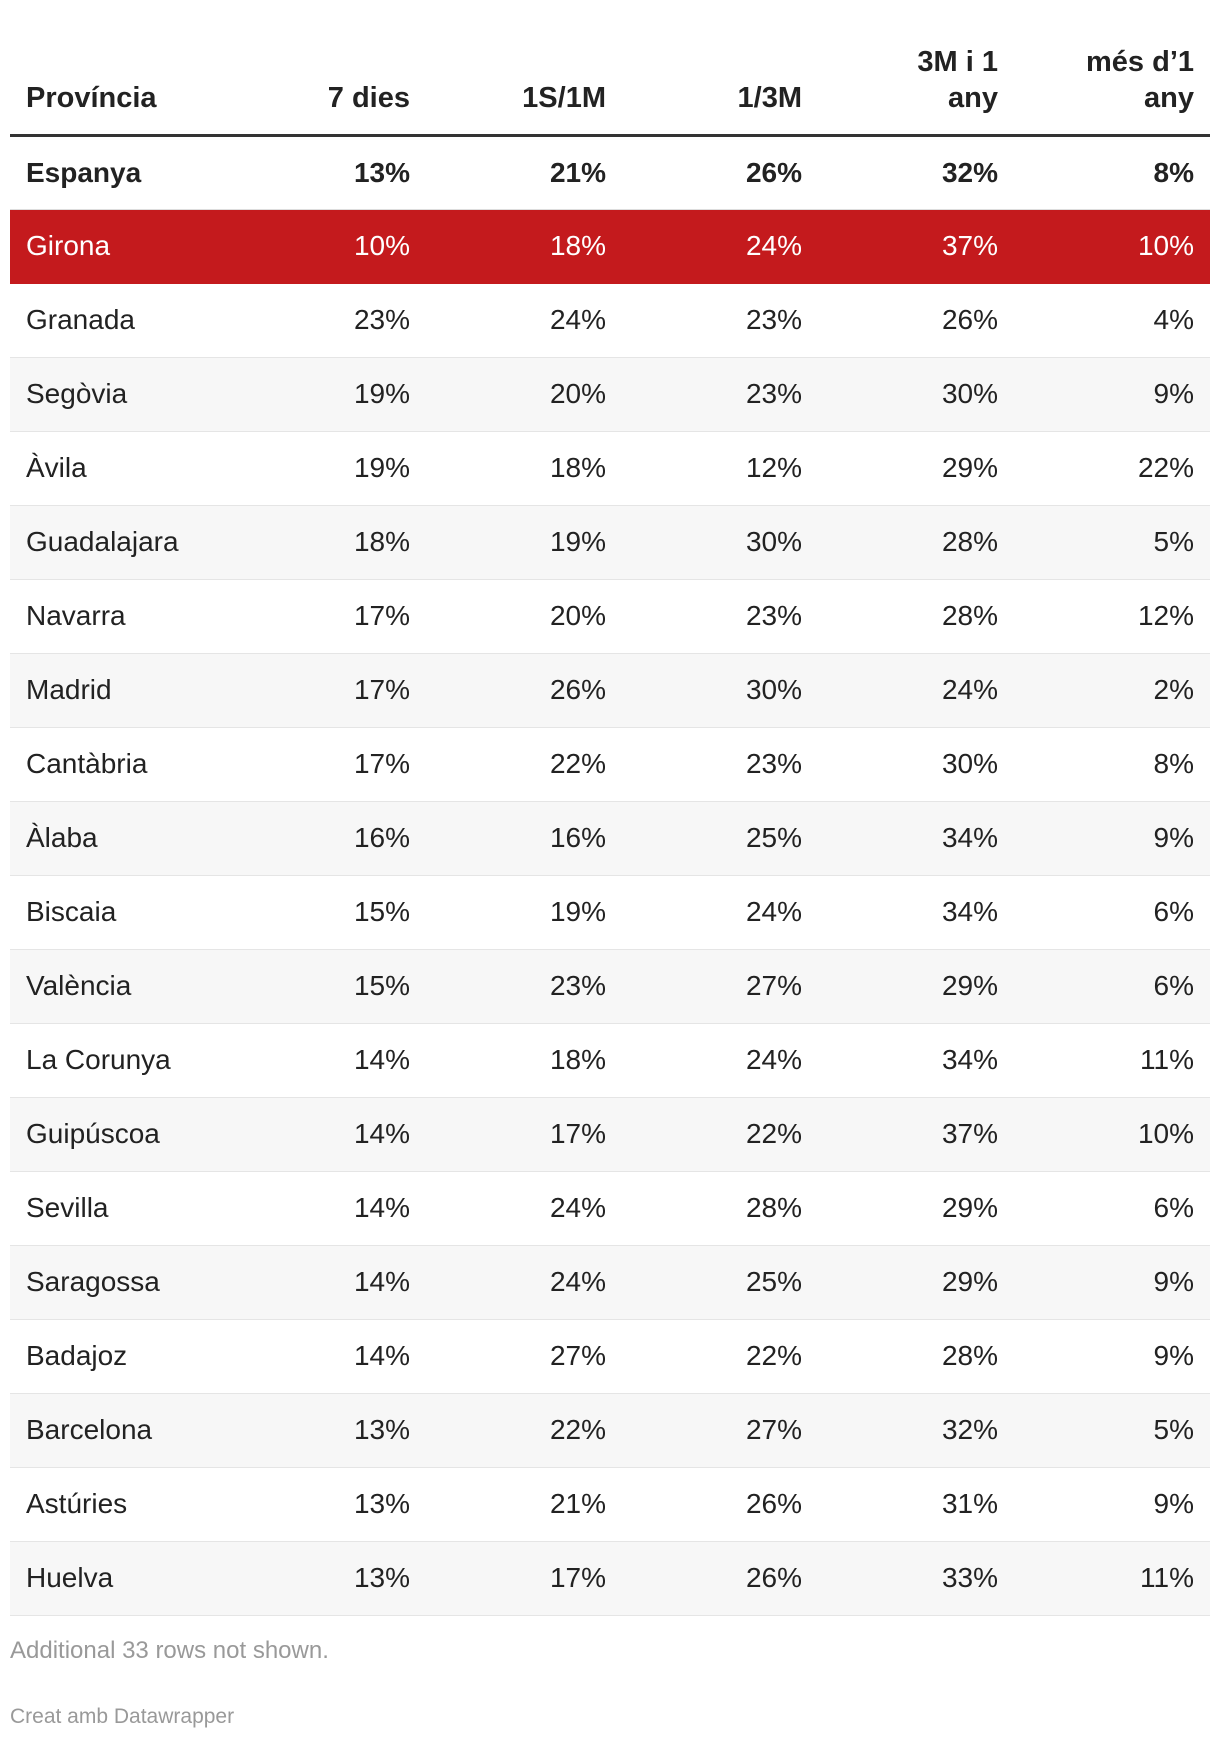 This screenshot has width=1220, height=1742. I want to click on table-row: Girona 10% 18% 24% 37% 10%, so click(610, 246).